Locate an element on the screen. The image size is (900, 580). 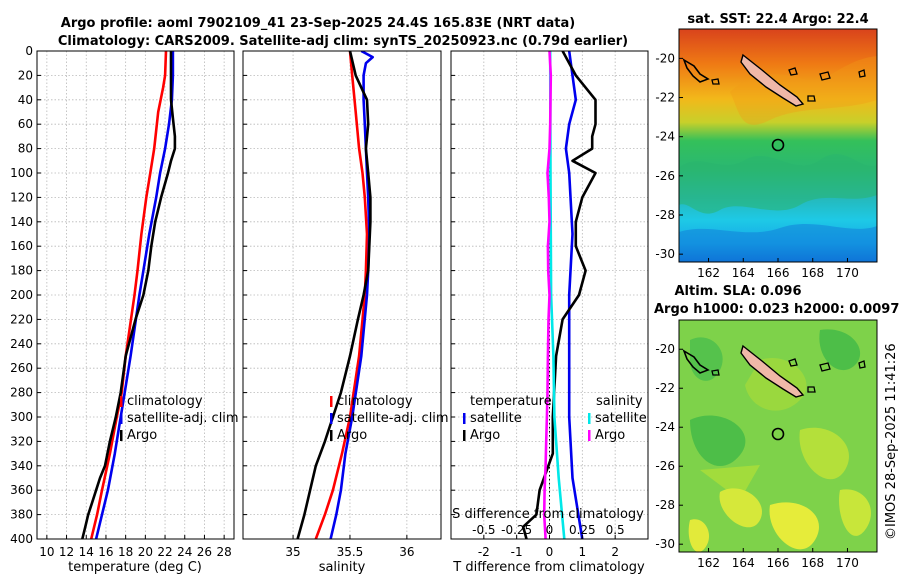
s-tick-label: 0 is located at coordinates (550, 530).